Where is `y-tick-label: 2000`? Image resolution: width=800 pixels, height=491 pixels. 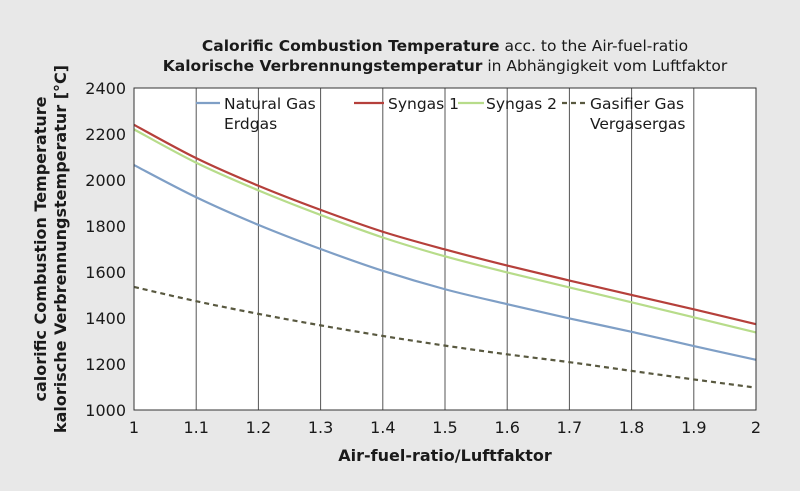 y-tick-label: 2000 is located at coordinates (105, 180).